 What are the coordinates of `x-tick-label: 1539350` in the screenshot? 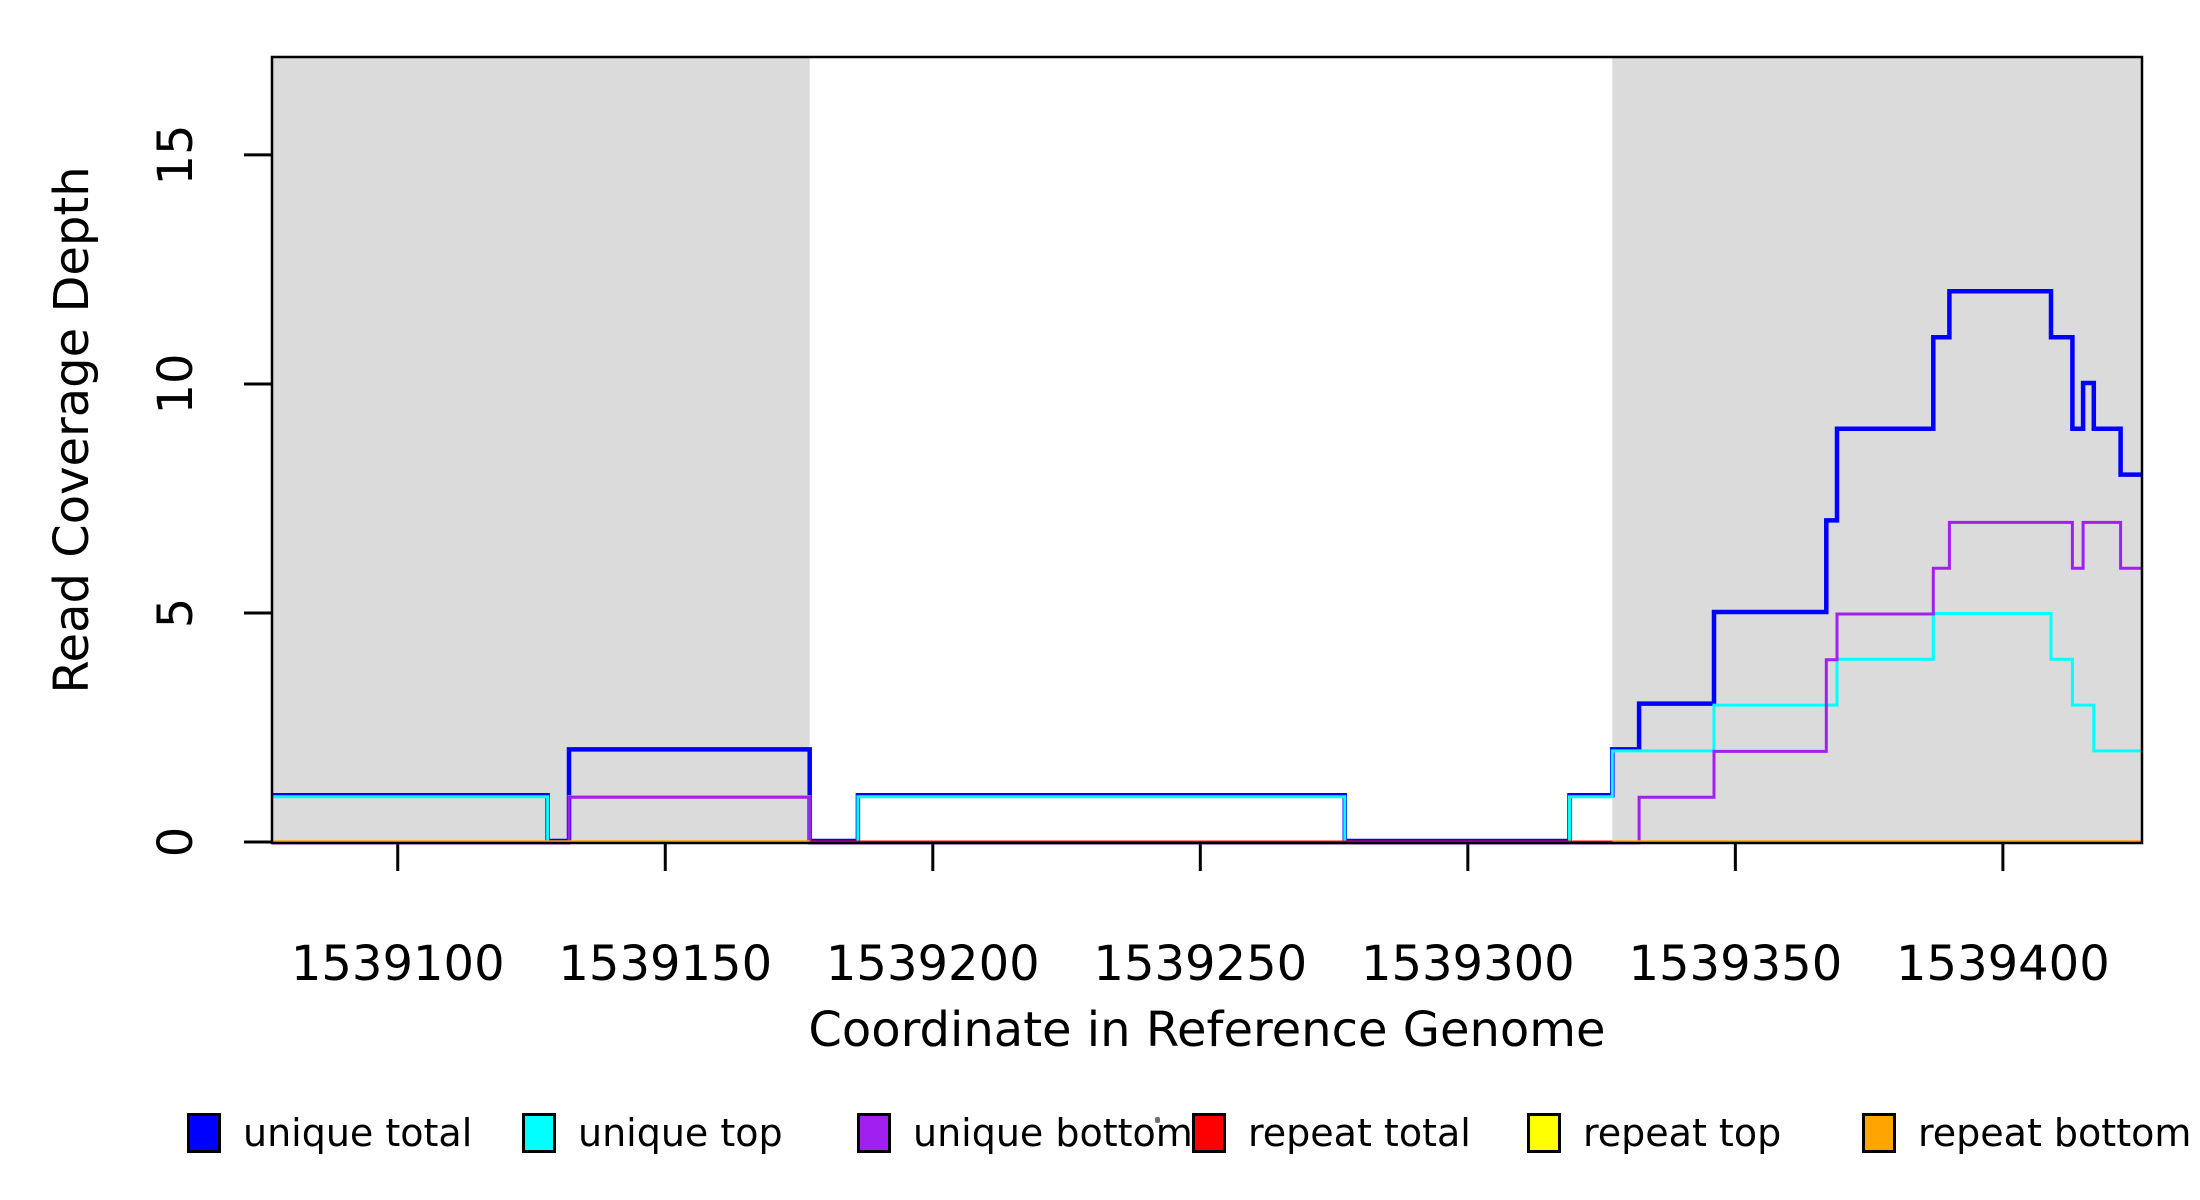 It's located at (1735, 964).